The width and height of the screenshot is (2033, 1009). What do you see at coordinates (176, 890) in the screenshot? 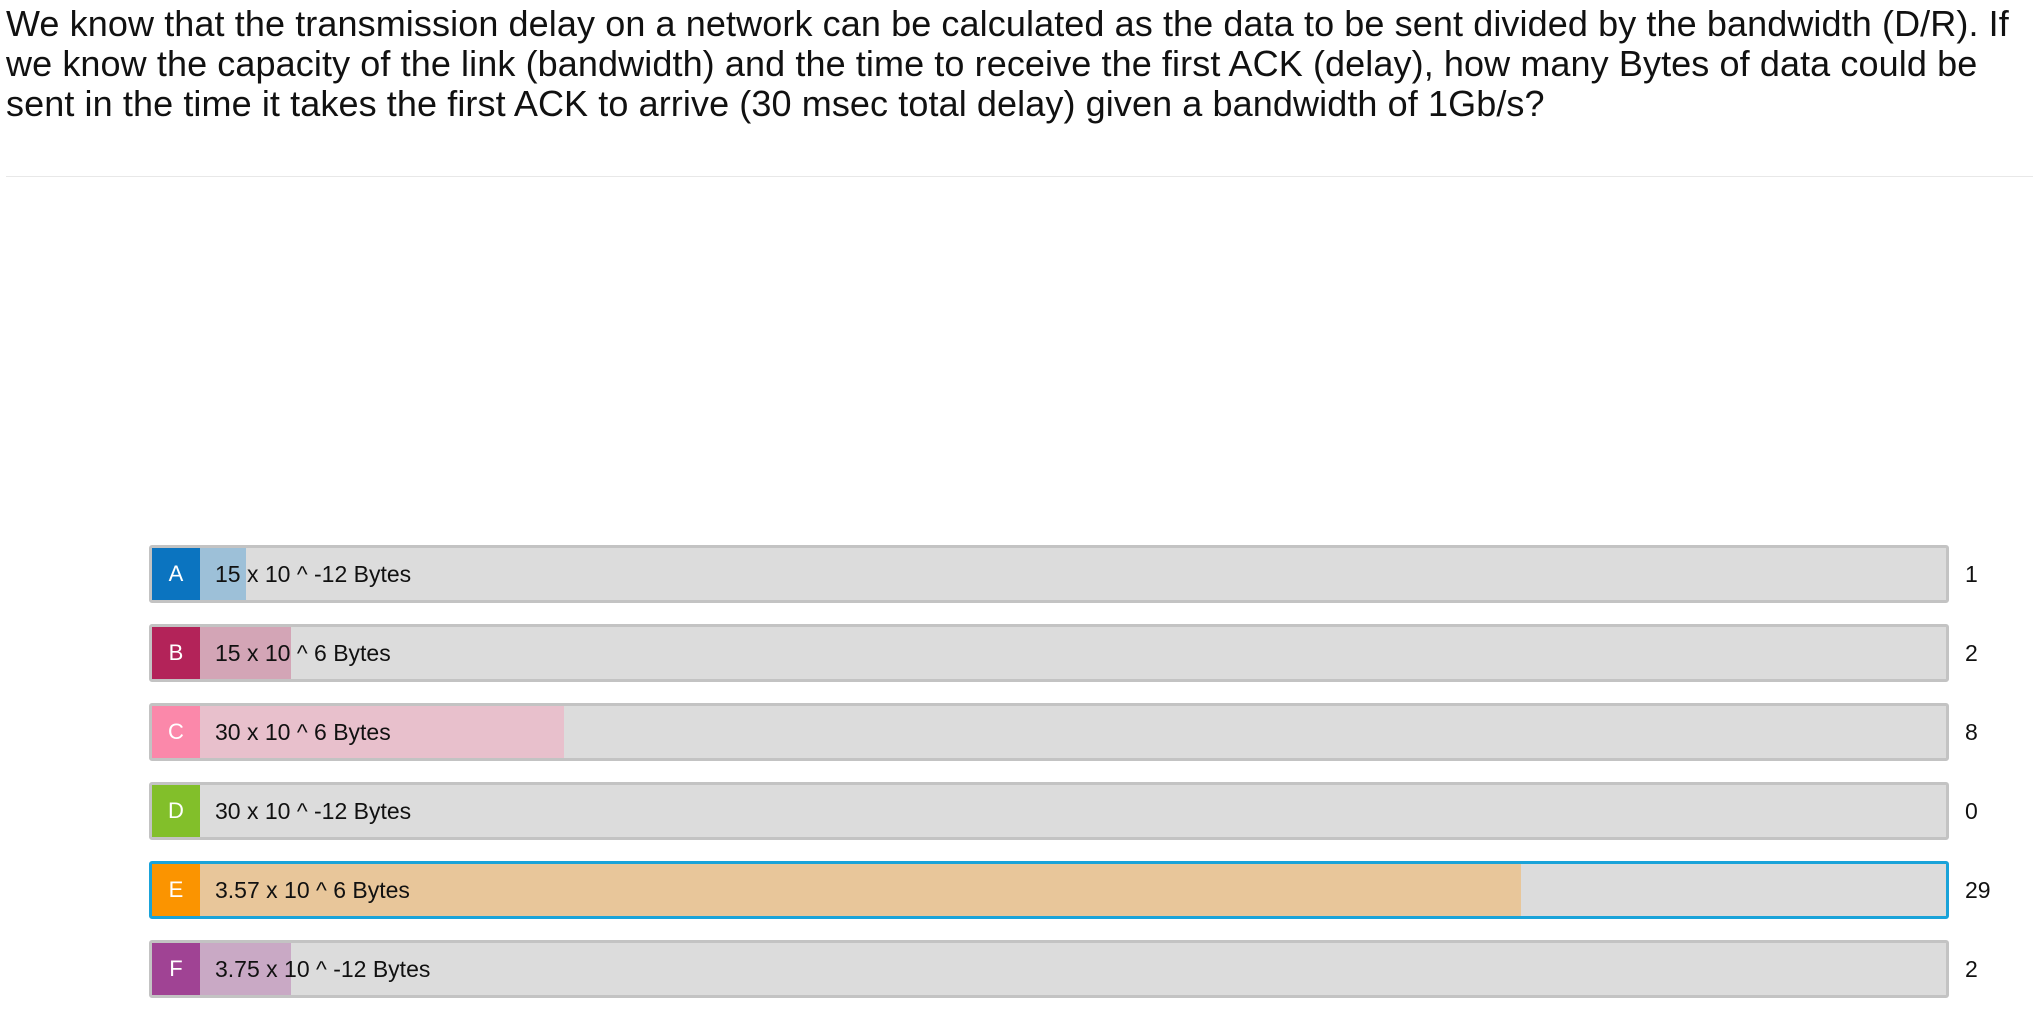
I see `choice-letter: E` at bounding box center [176, 890].